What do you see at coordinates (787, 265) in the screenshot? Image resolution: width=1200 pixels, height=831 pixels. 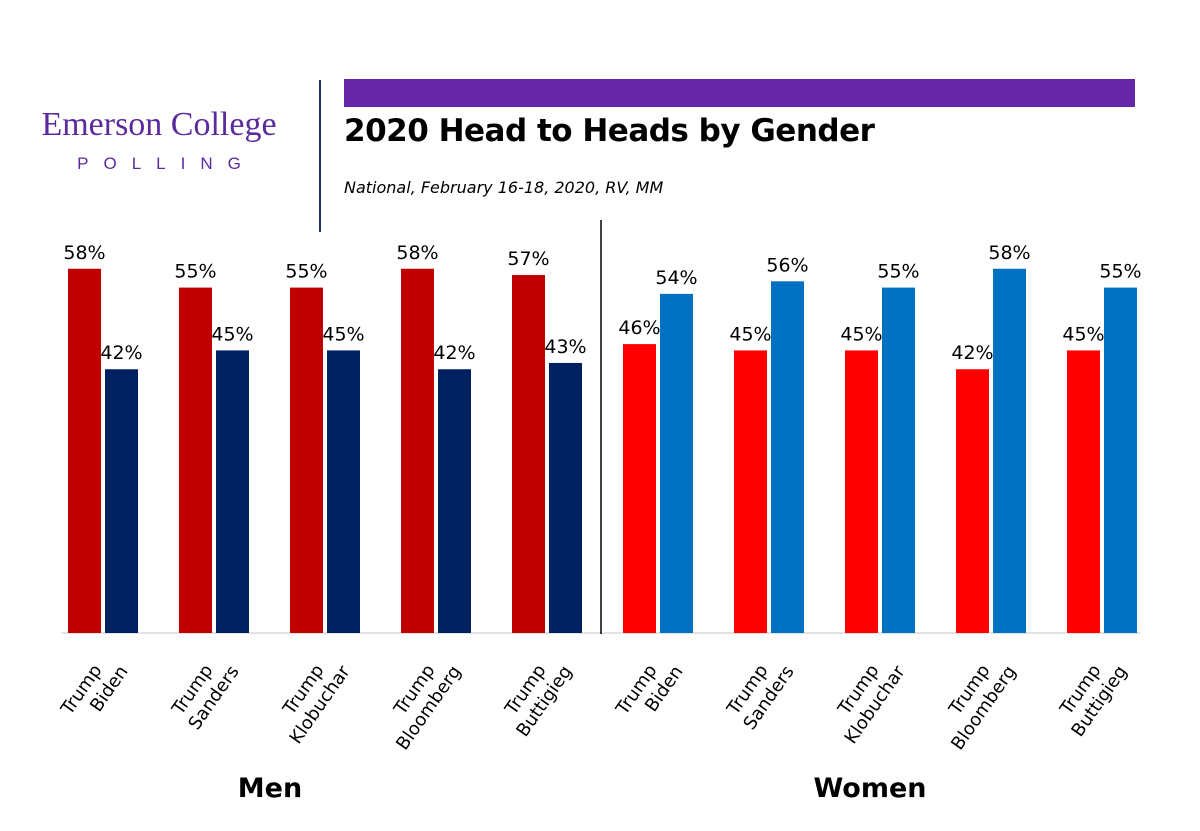 I see `value-label-women-sanders-sanders: 56%` at bounding box center [787, 265].